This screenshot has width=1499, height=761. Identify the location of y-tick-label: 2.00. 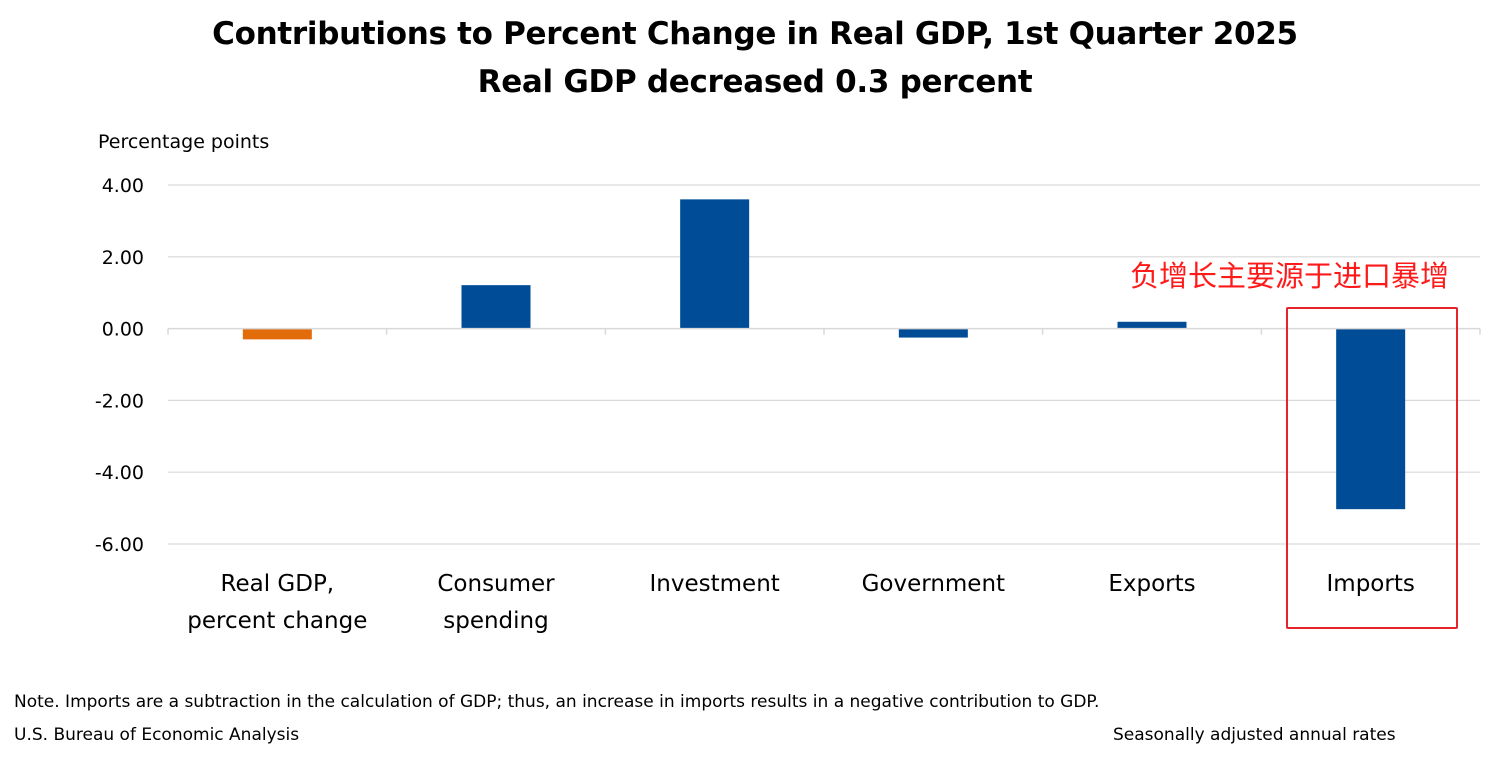
(123, 258).